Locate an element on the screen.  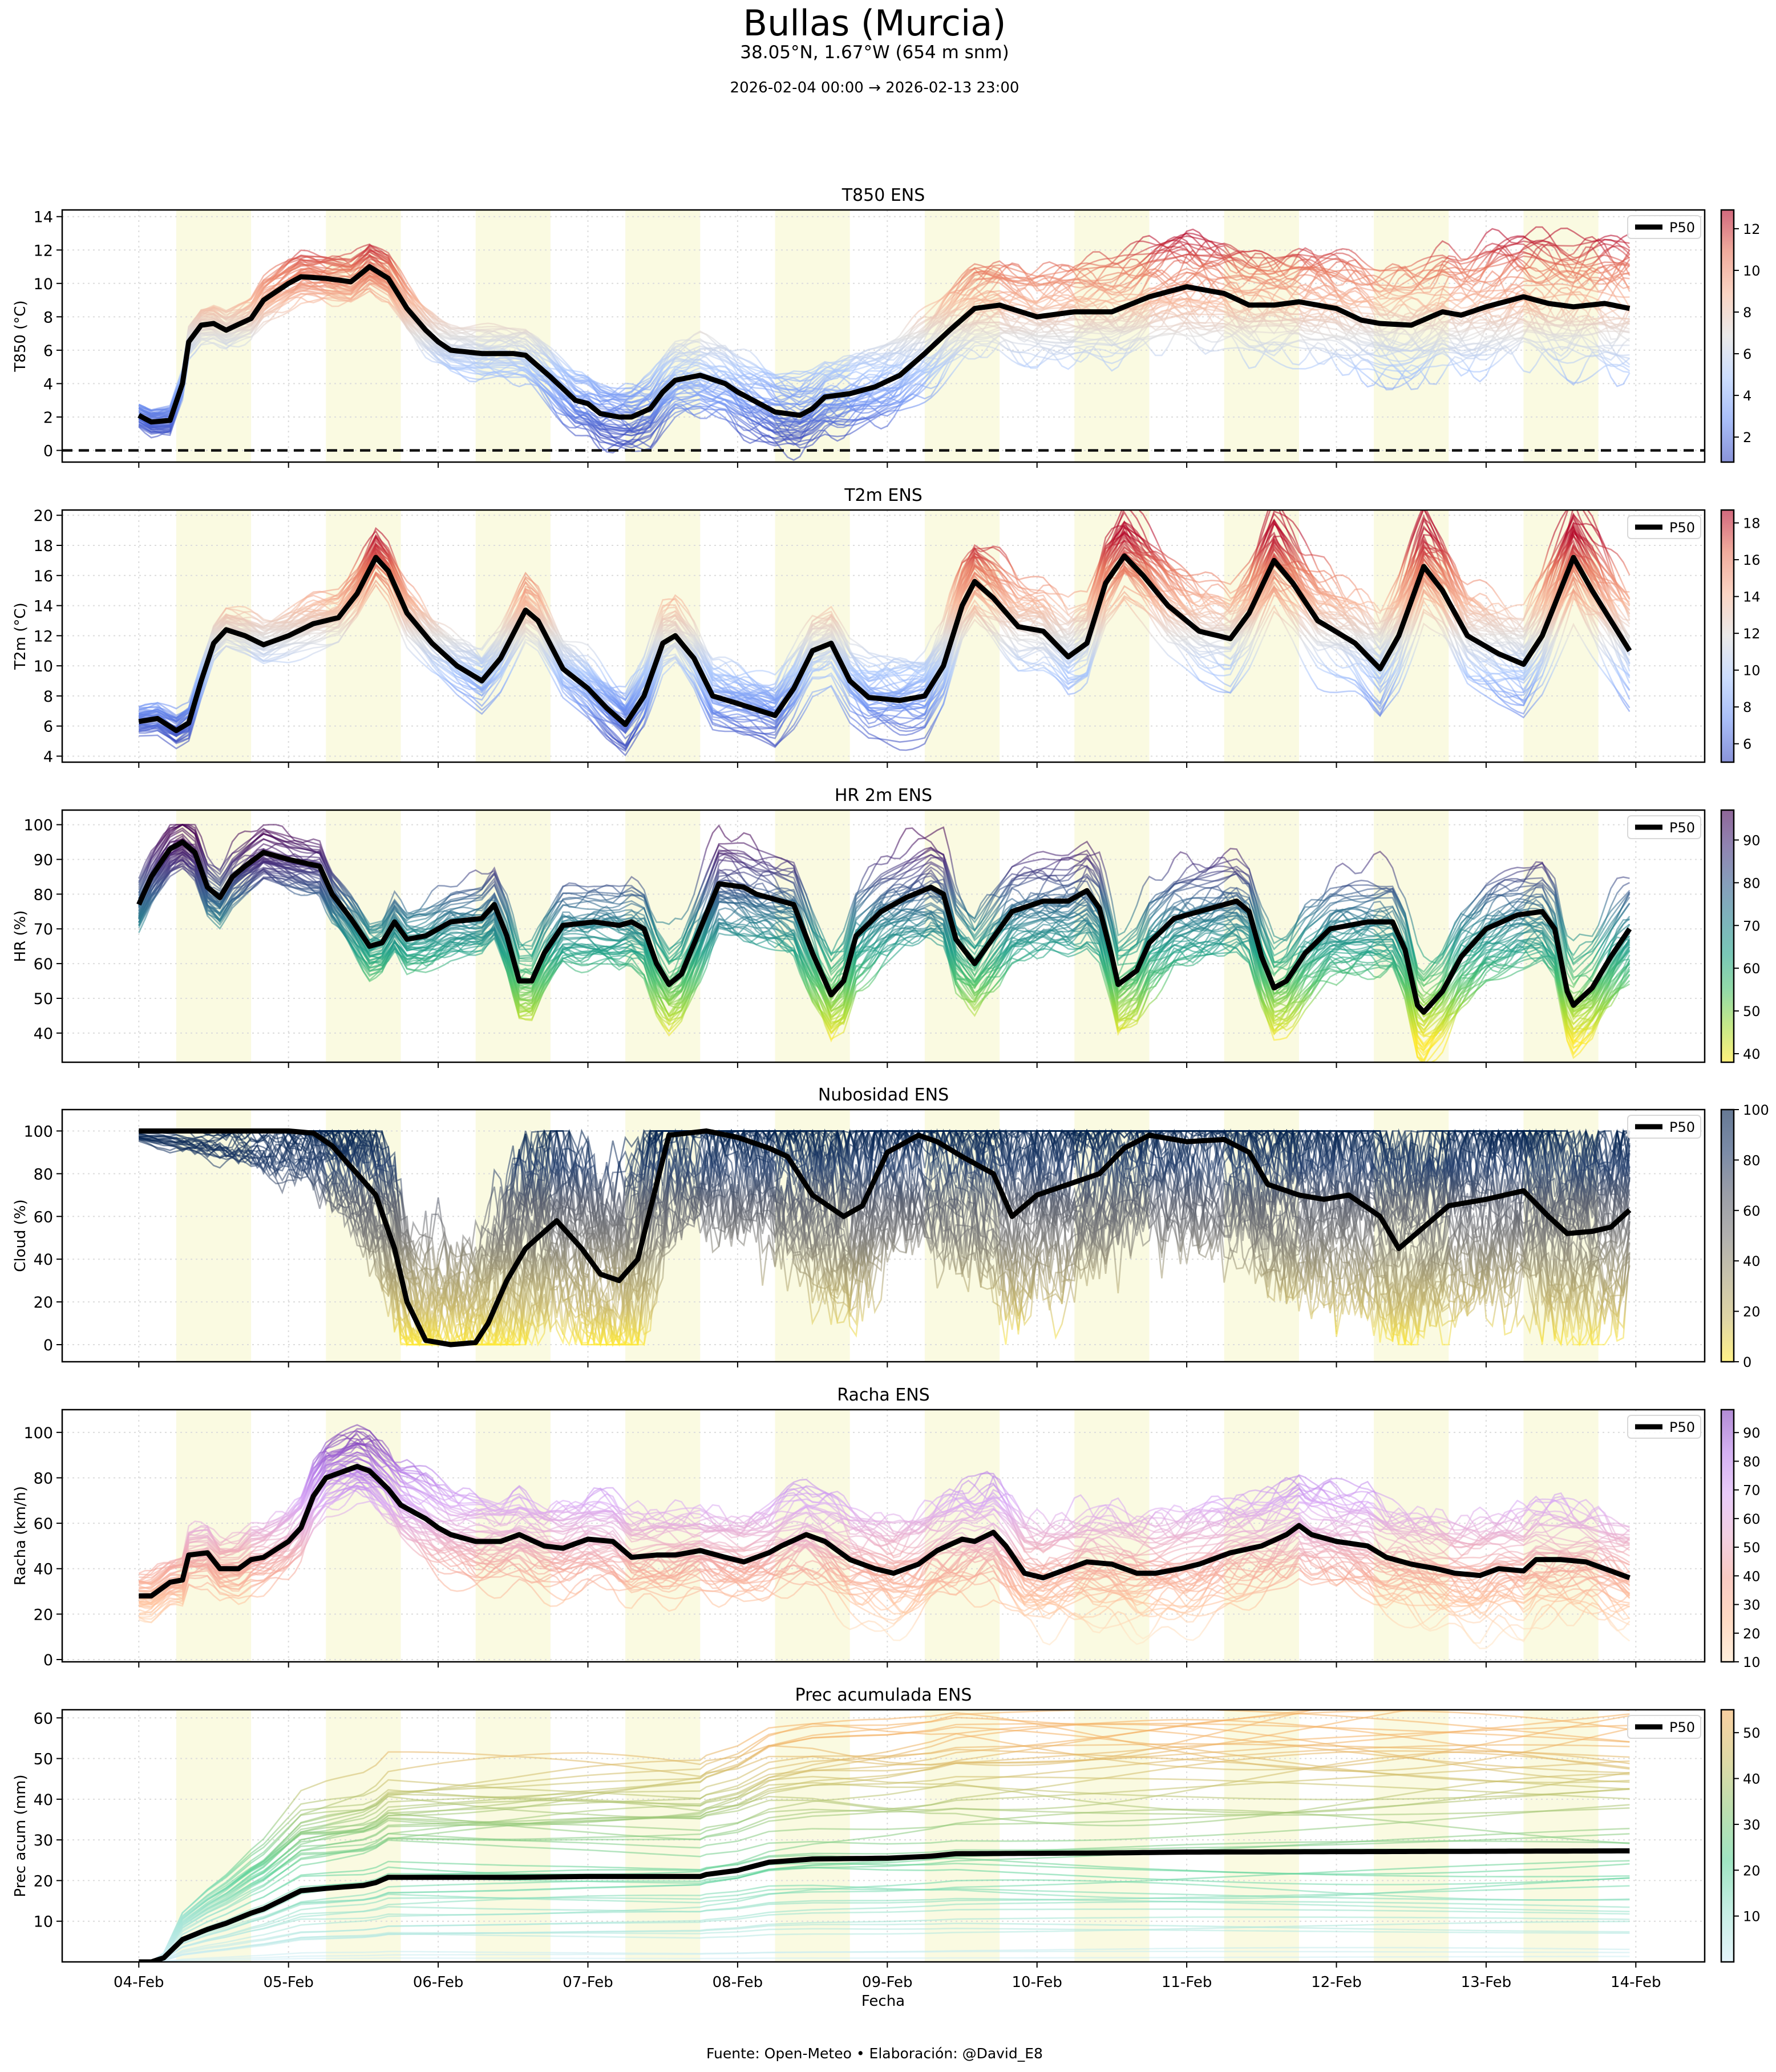
colorbar-tick-label: 80 is located at coordinates (1752, 1462).